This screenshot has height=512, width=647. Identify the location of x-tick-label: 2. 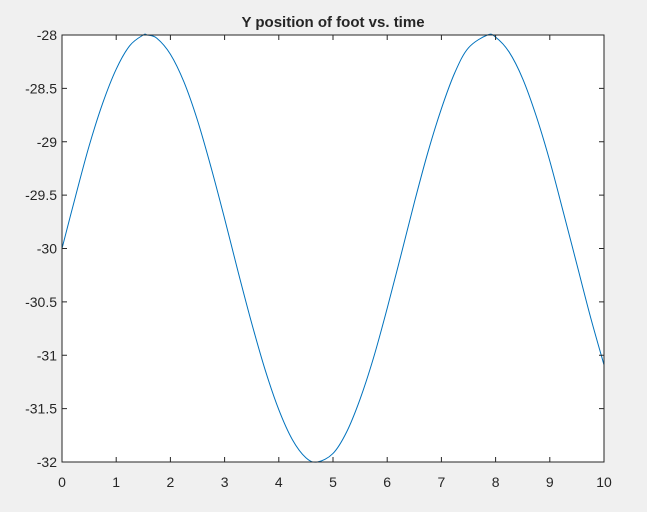
(171, 482).